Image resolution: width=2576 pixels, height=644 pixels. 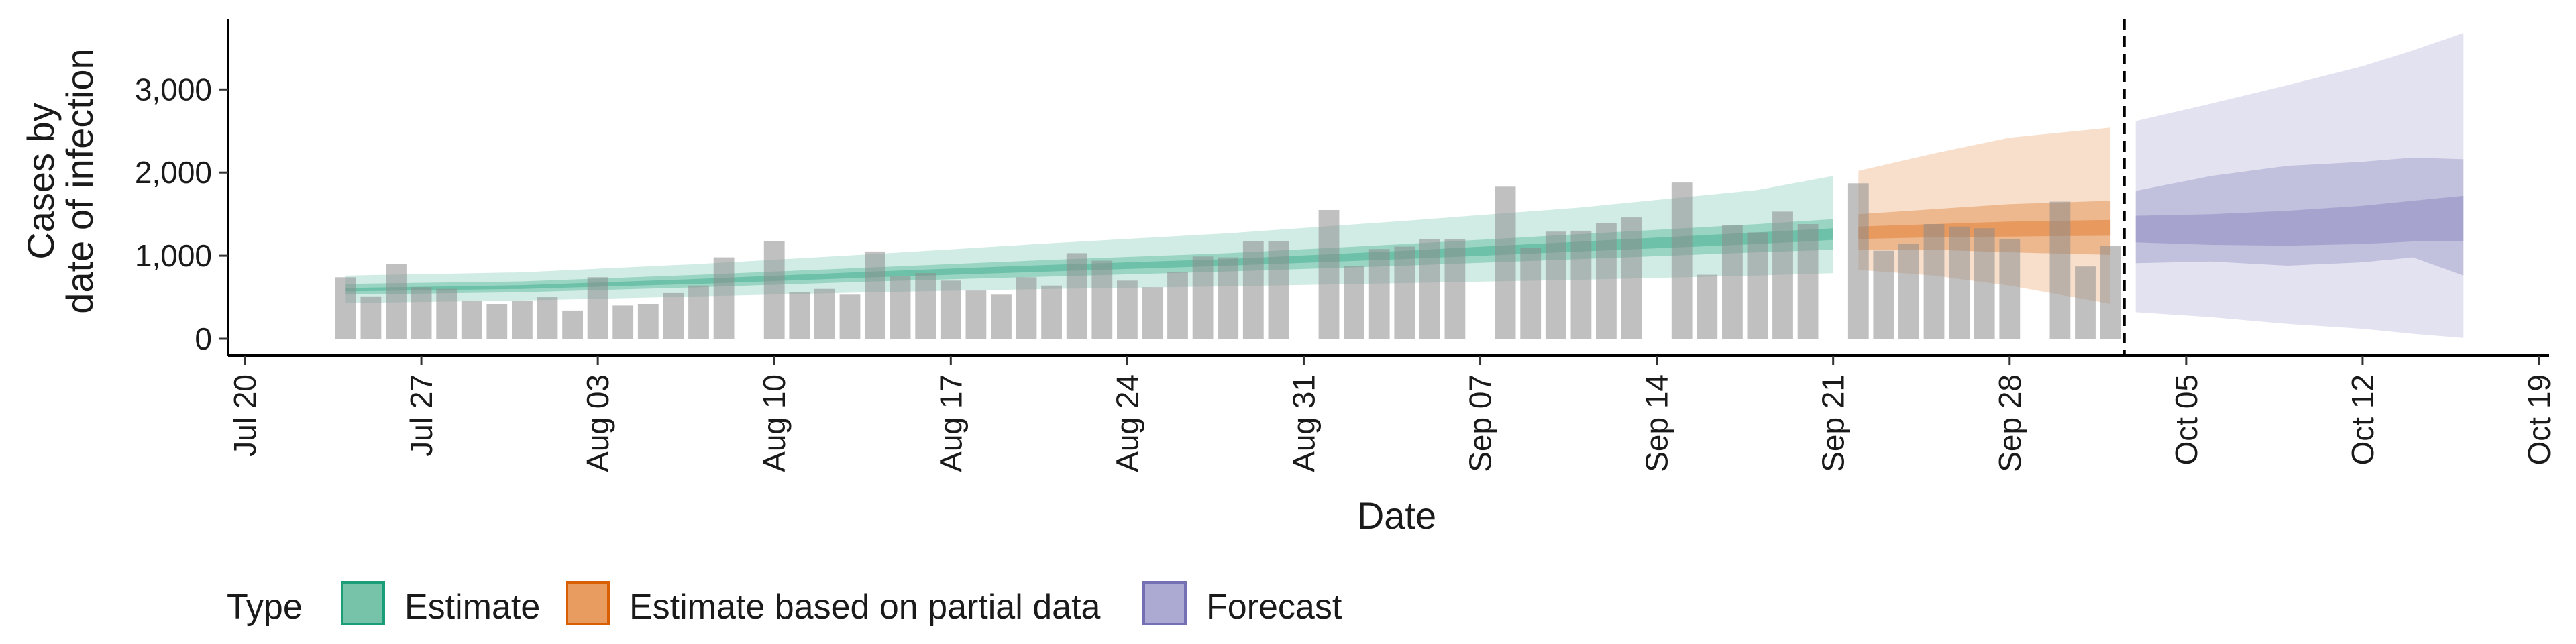 I want to click on y-axis-title-line-1: Cases by, so click(x=40, y=181).